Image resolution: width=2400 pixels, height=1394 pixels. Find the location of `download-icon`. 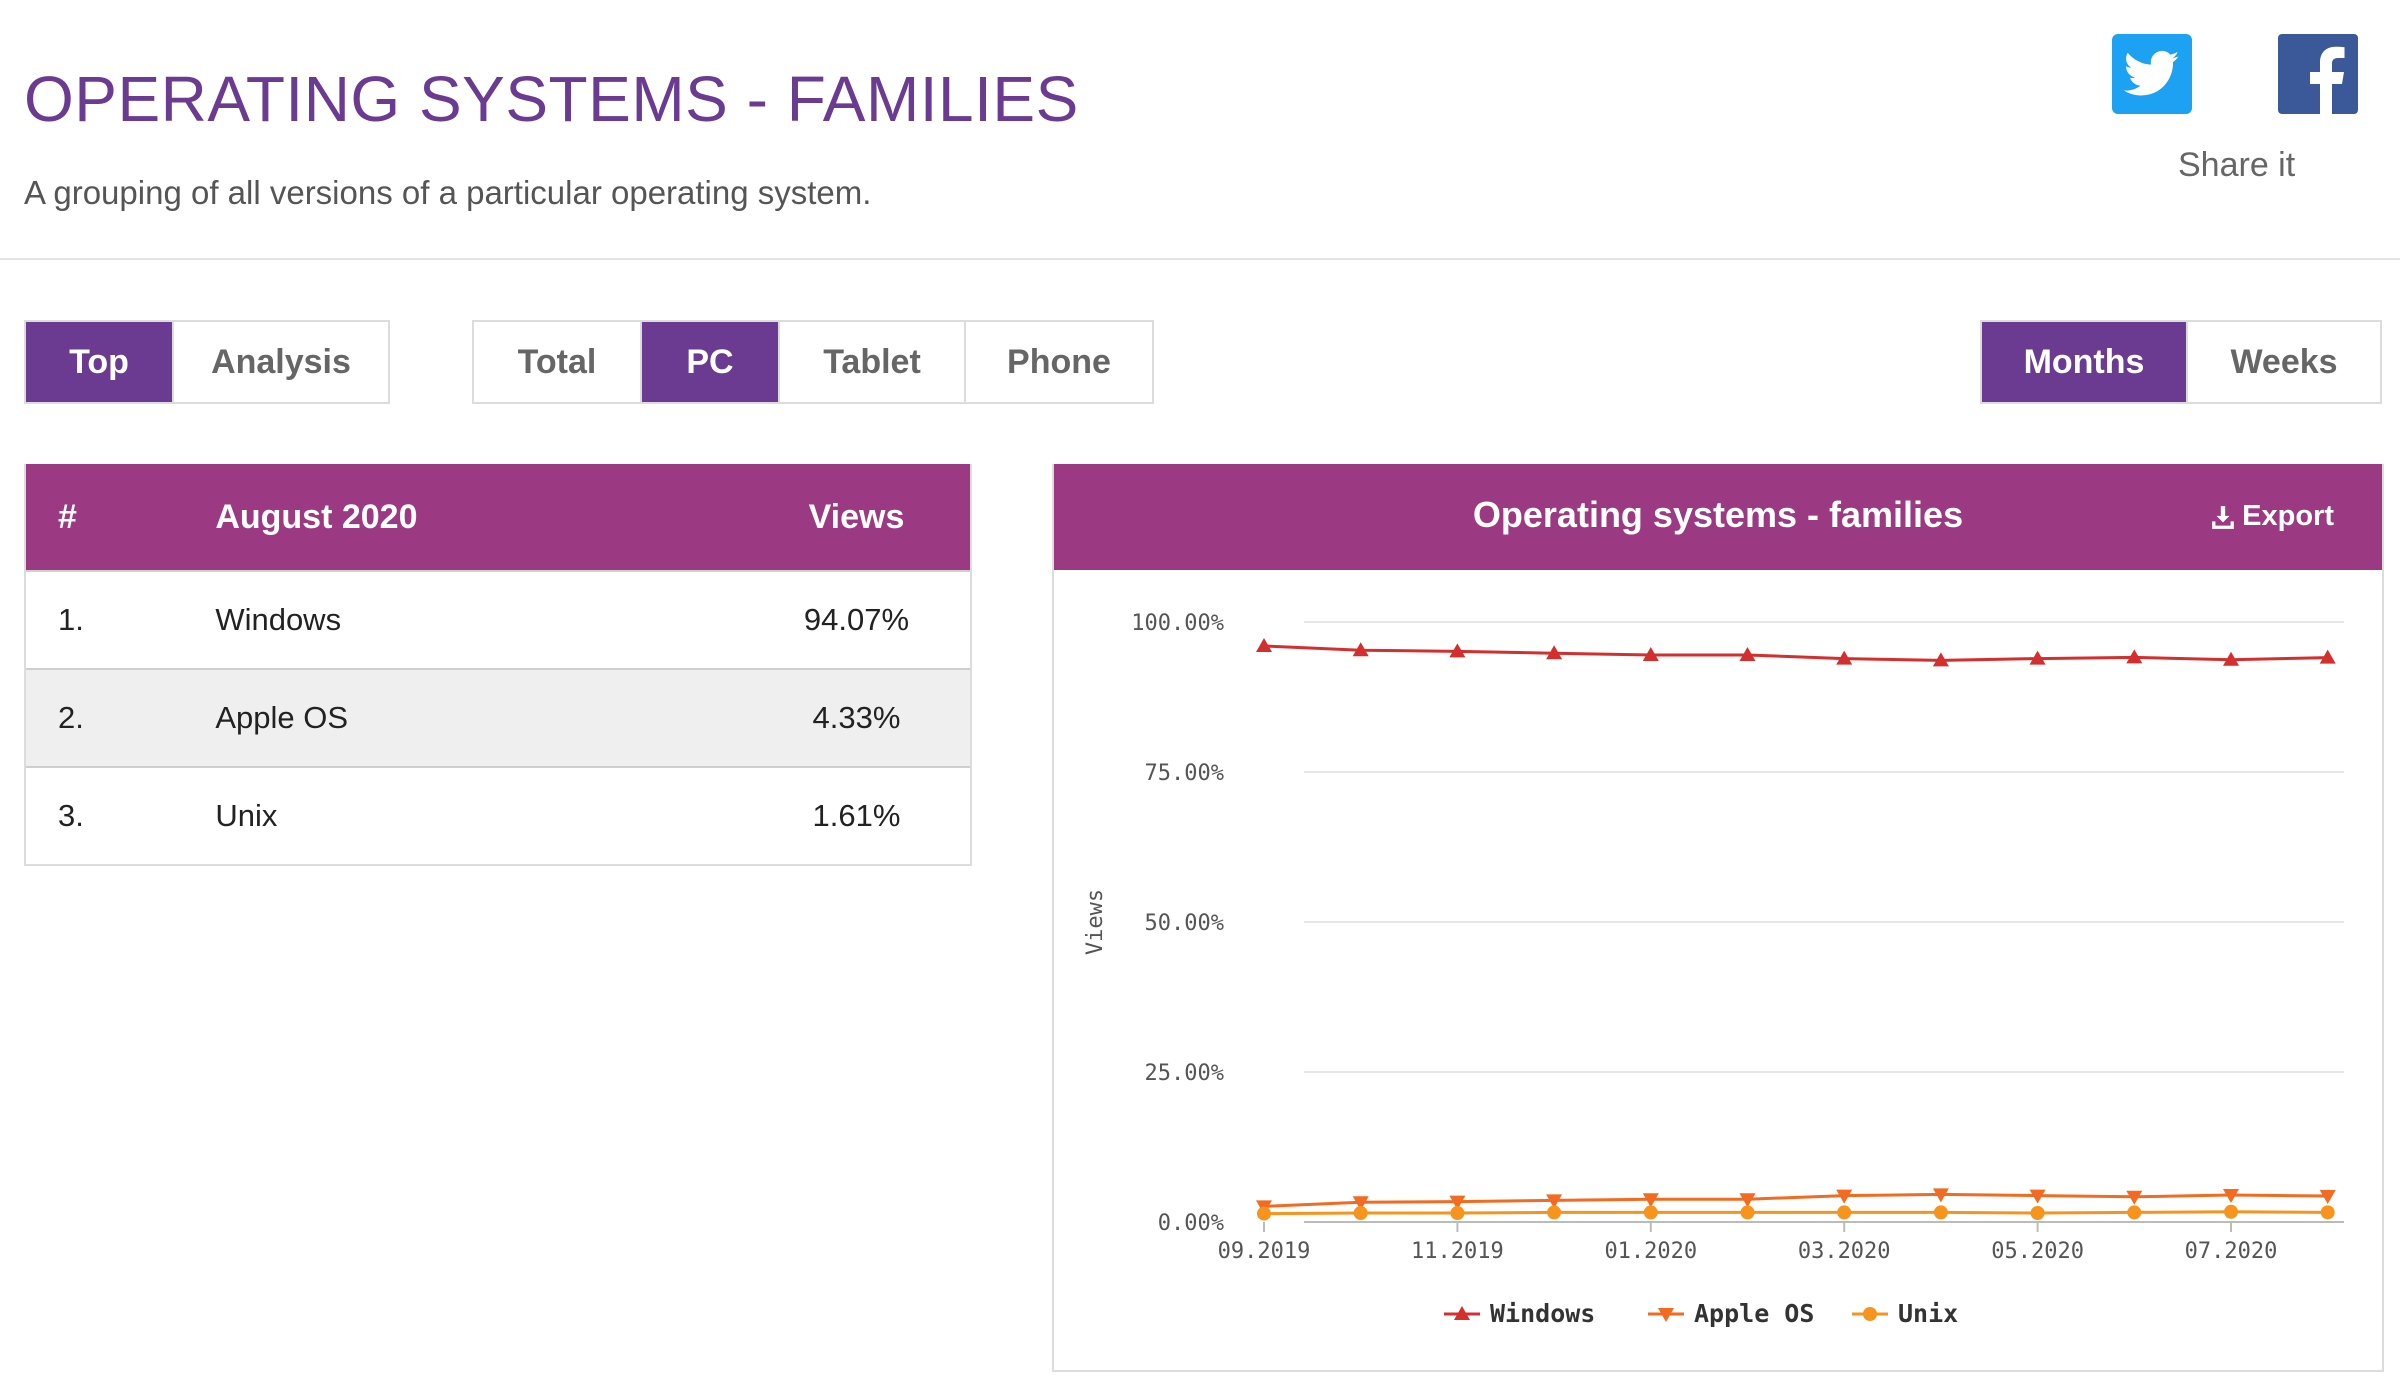

download-icon is located at coordinates (2223, 517).